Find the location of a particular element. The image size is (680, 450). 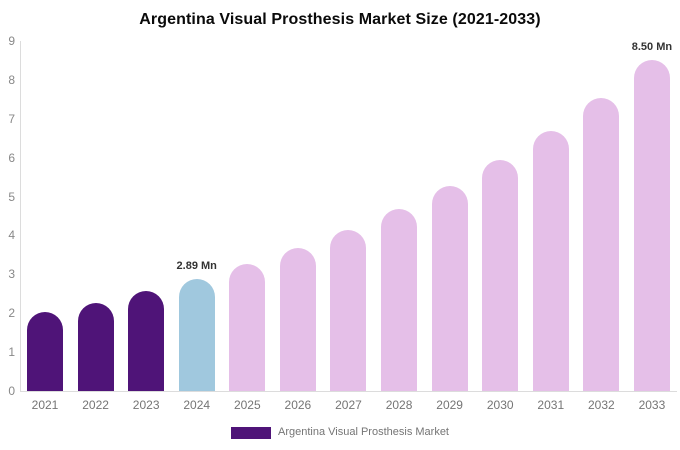

x-tick-2025: 2025 is located at coordinates (247, 405).